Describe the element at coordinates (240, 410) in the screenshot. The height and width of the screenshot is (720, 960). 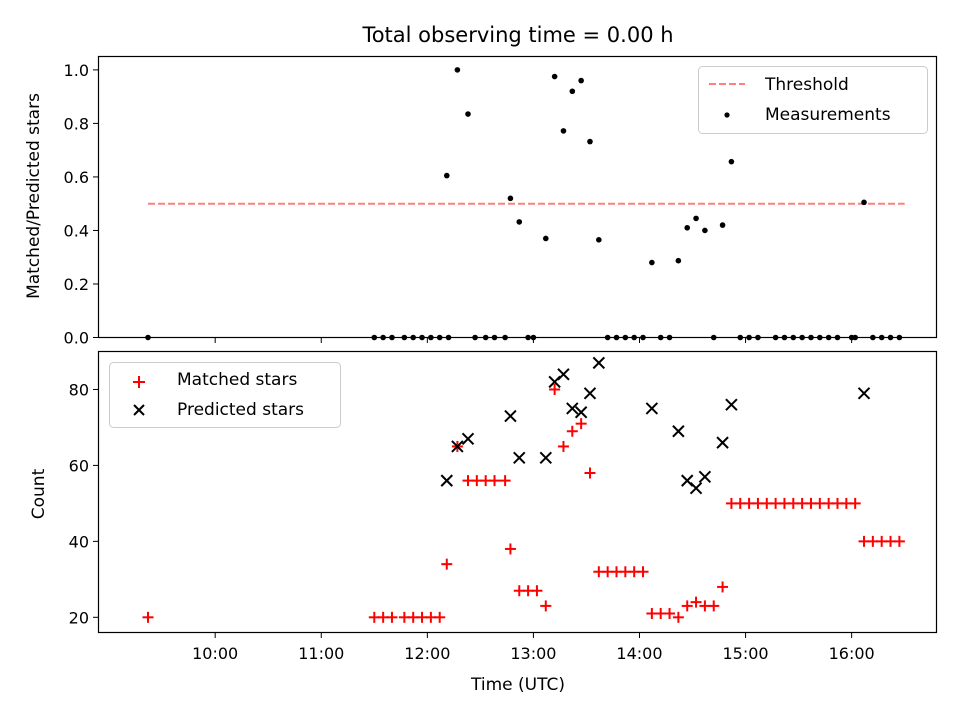
I see `predicted-stars-legend-label: Predicted stars` at that location.